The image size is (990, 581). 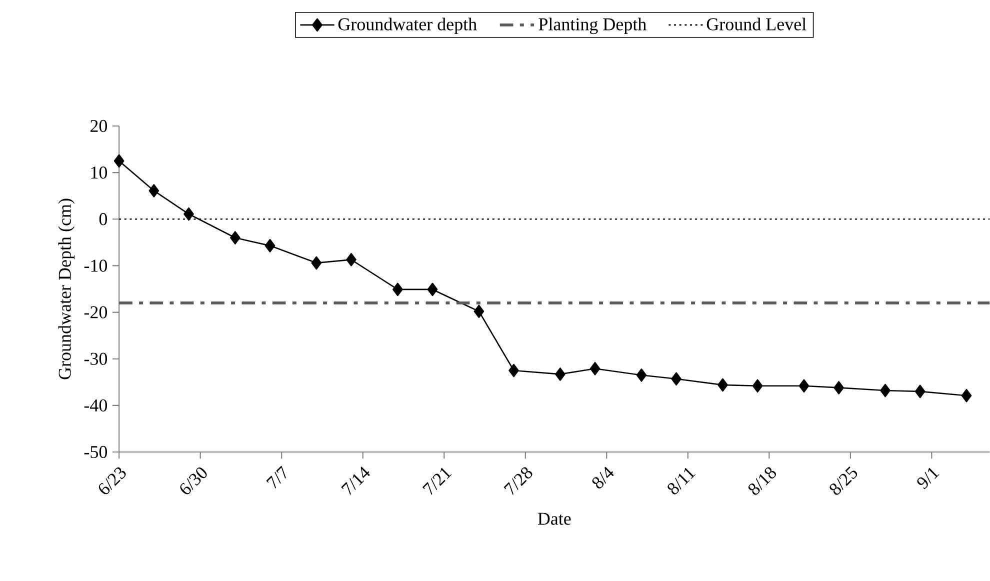 What do you see at coordinates (762, 481) in the screenshot?
I see `x-tick-label: 8/18` at bounding box center [762, 481].